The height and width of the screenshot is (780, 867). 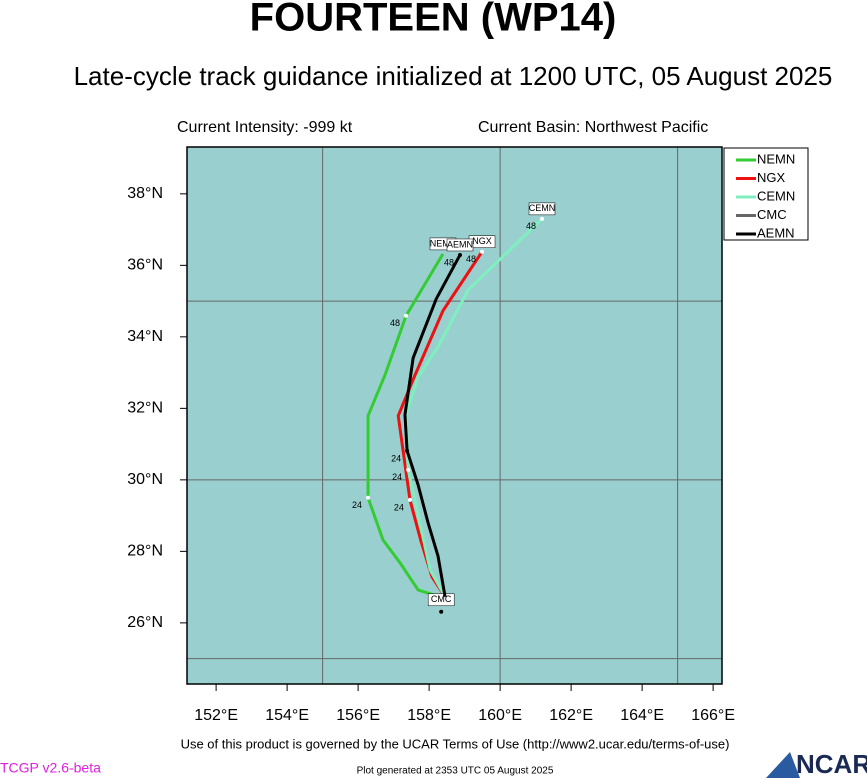 What do you see at coordinates (771, 177) in the screenshot?
I see `legend-label: NGX` at bounding box center [771, 177].